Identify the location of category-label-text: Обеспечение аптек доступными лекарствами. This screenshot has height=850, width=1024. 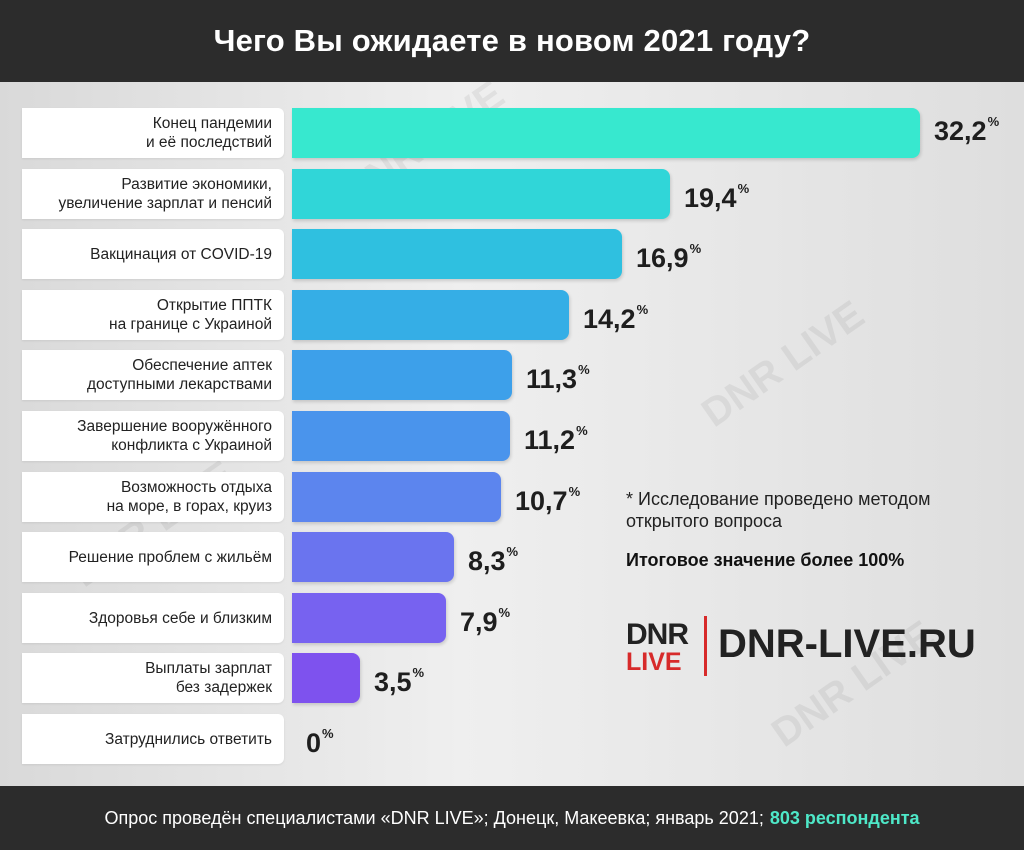
(179, 375).